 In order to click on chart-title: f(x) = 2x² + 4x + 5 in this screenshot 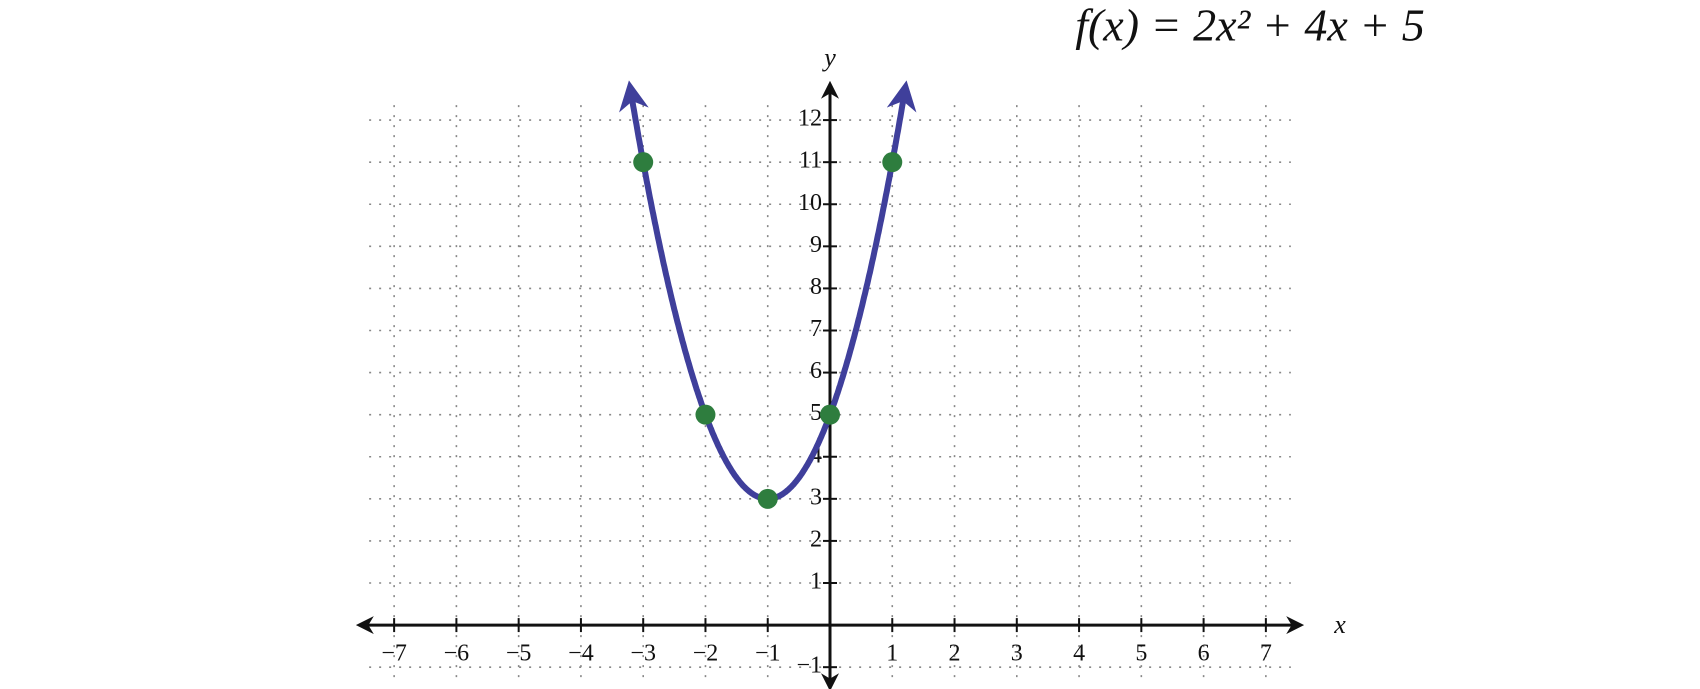, I will do `click(1250, 25)`.